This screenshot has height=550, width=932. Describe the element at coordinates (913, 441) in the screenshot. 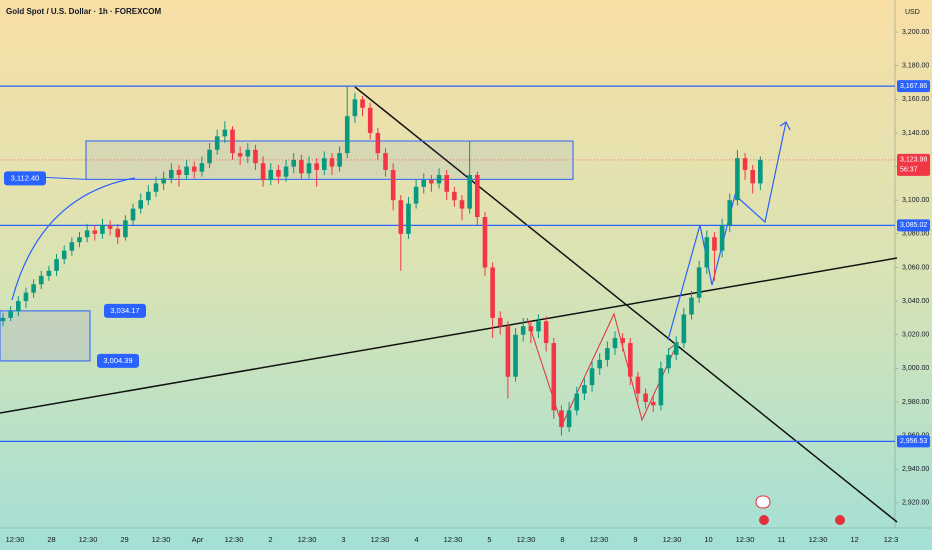

I see `level-label: 2,956.53` at that location.